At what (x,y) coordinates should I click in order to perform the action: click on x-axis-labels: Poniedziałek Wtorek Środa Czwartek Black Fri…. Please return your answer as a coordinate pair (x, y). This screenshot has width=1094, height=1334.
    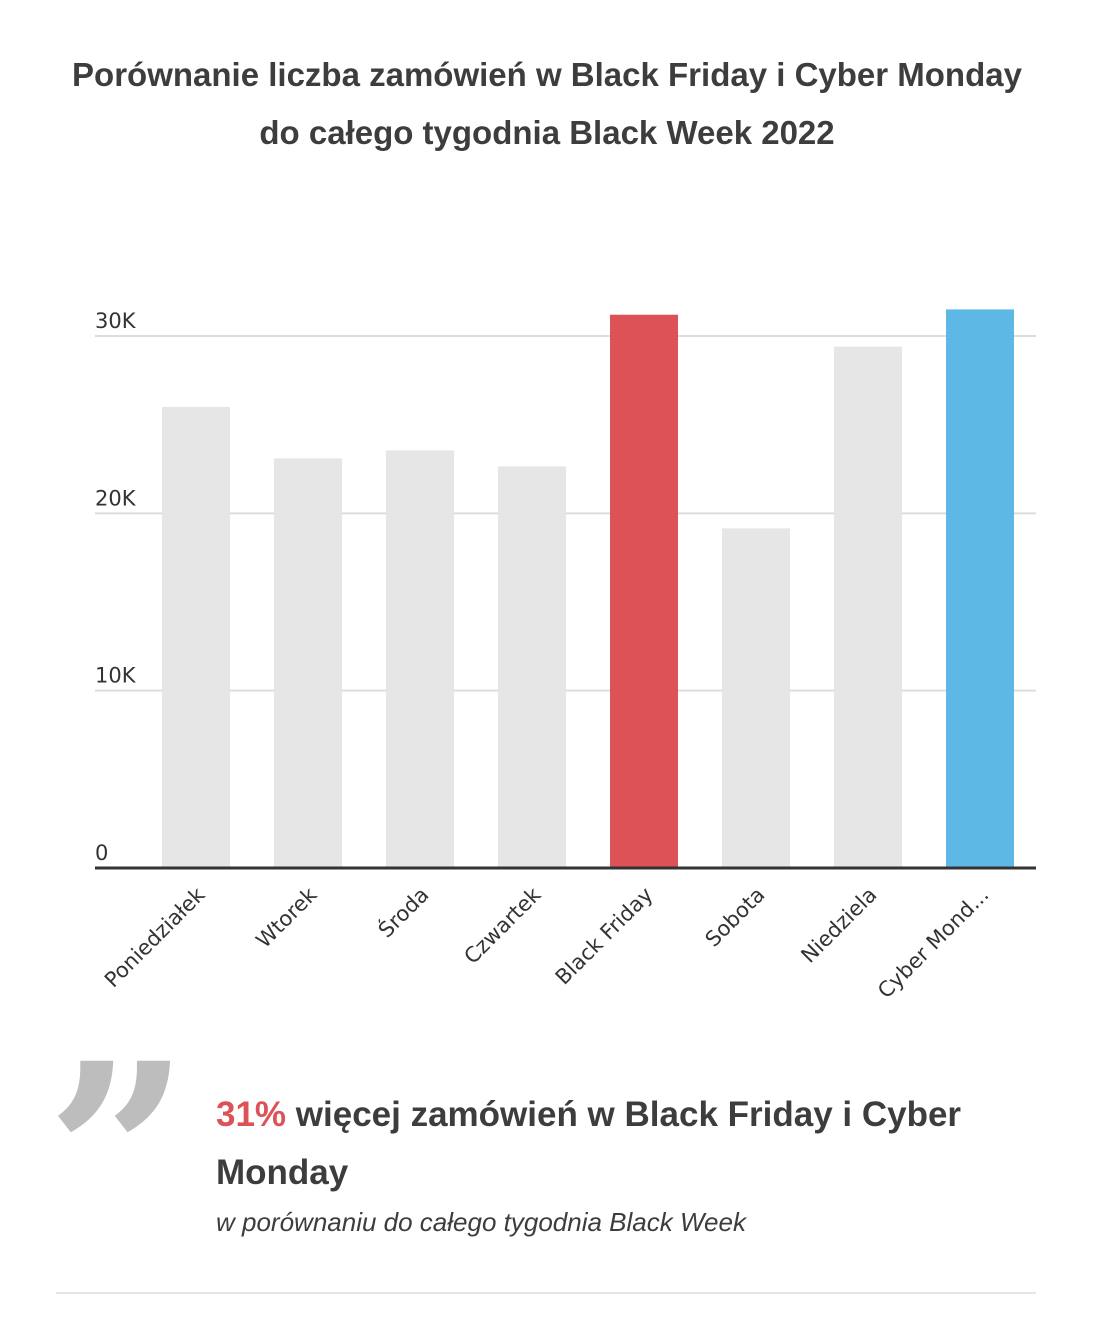
    Looking at the image, I should click on (547, 942).